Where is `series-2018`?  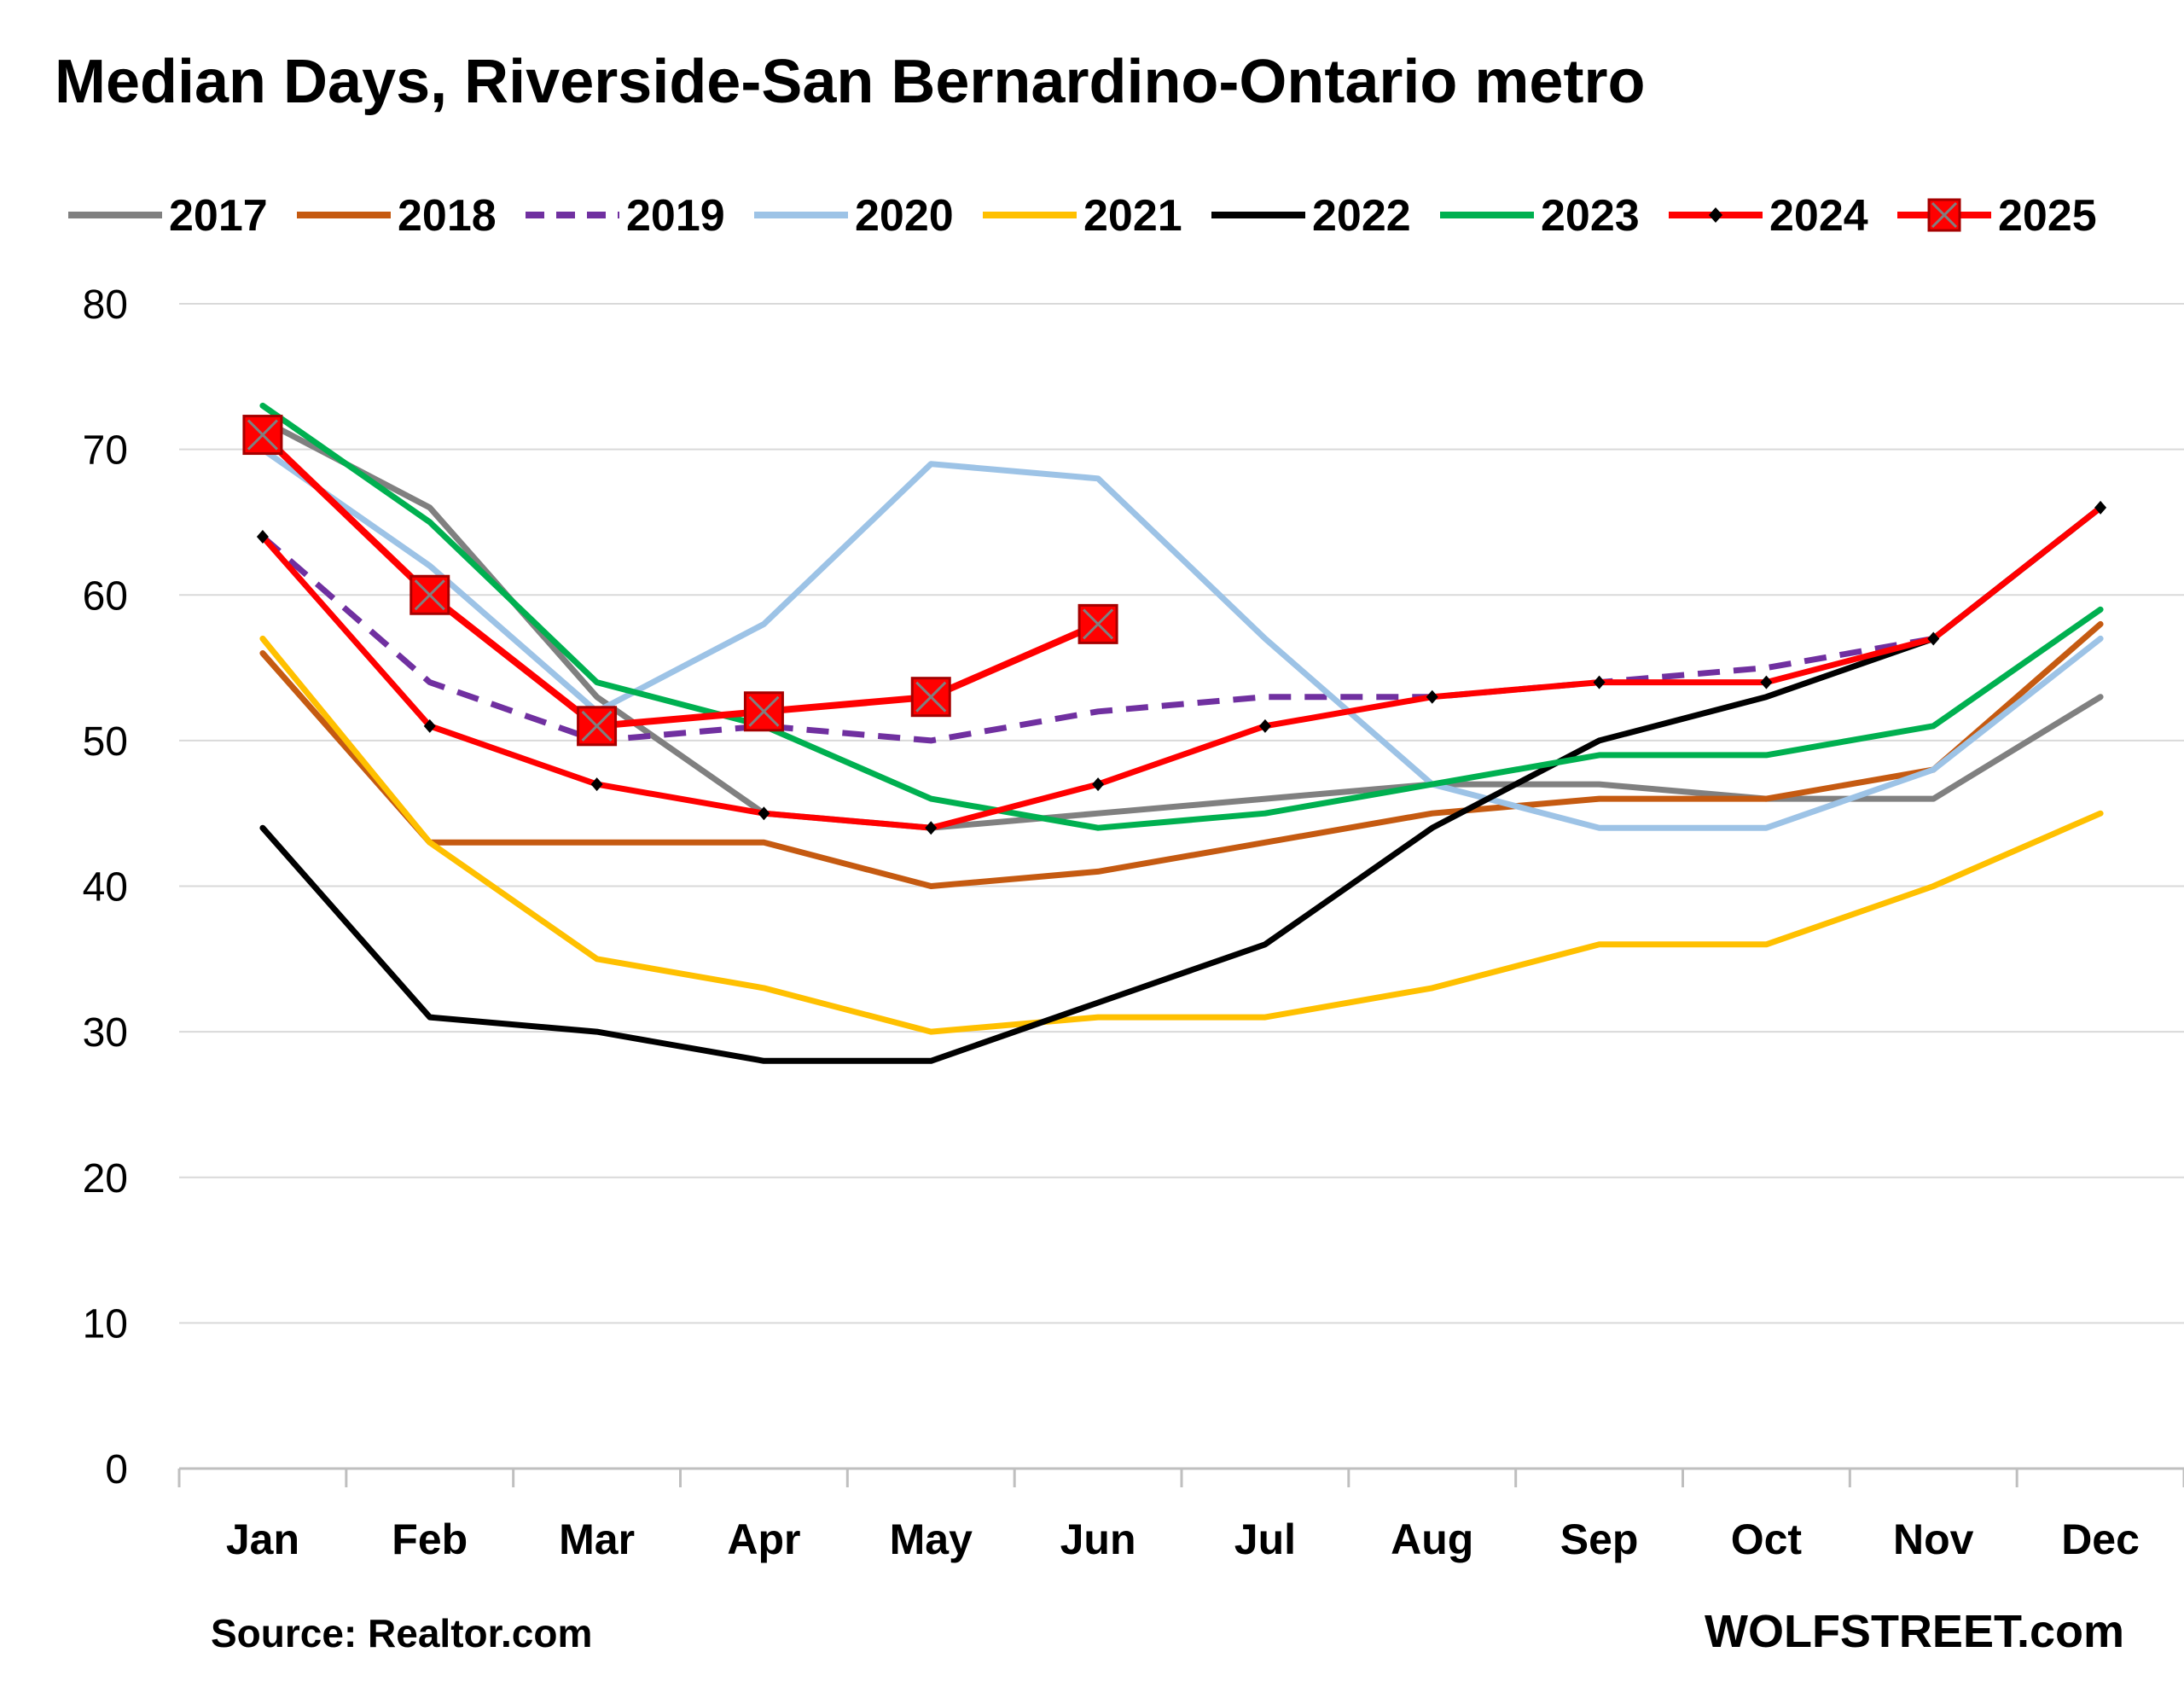 series-2018 is located at coordinates (1181, 754).